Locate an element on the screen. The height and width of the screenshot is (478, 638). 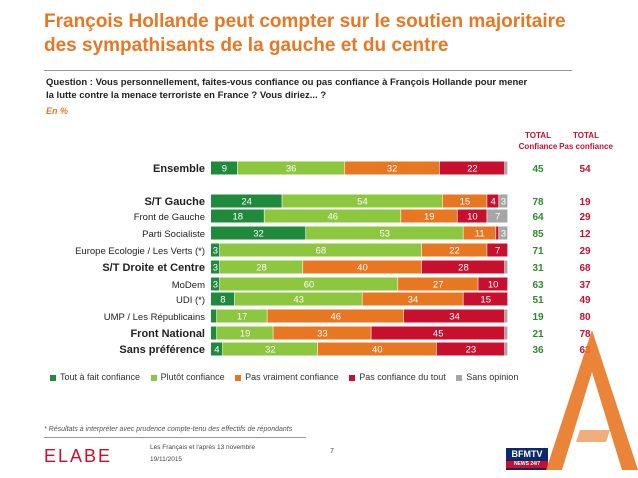
bar-s-t-gauche-plutot is located at coordinates (362, 201).